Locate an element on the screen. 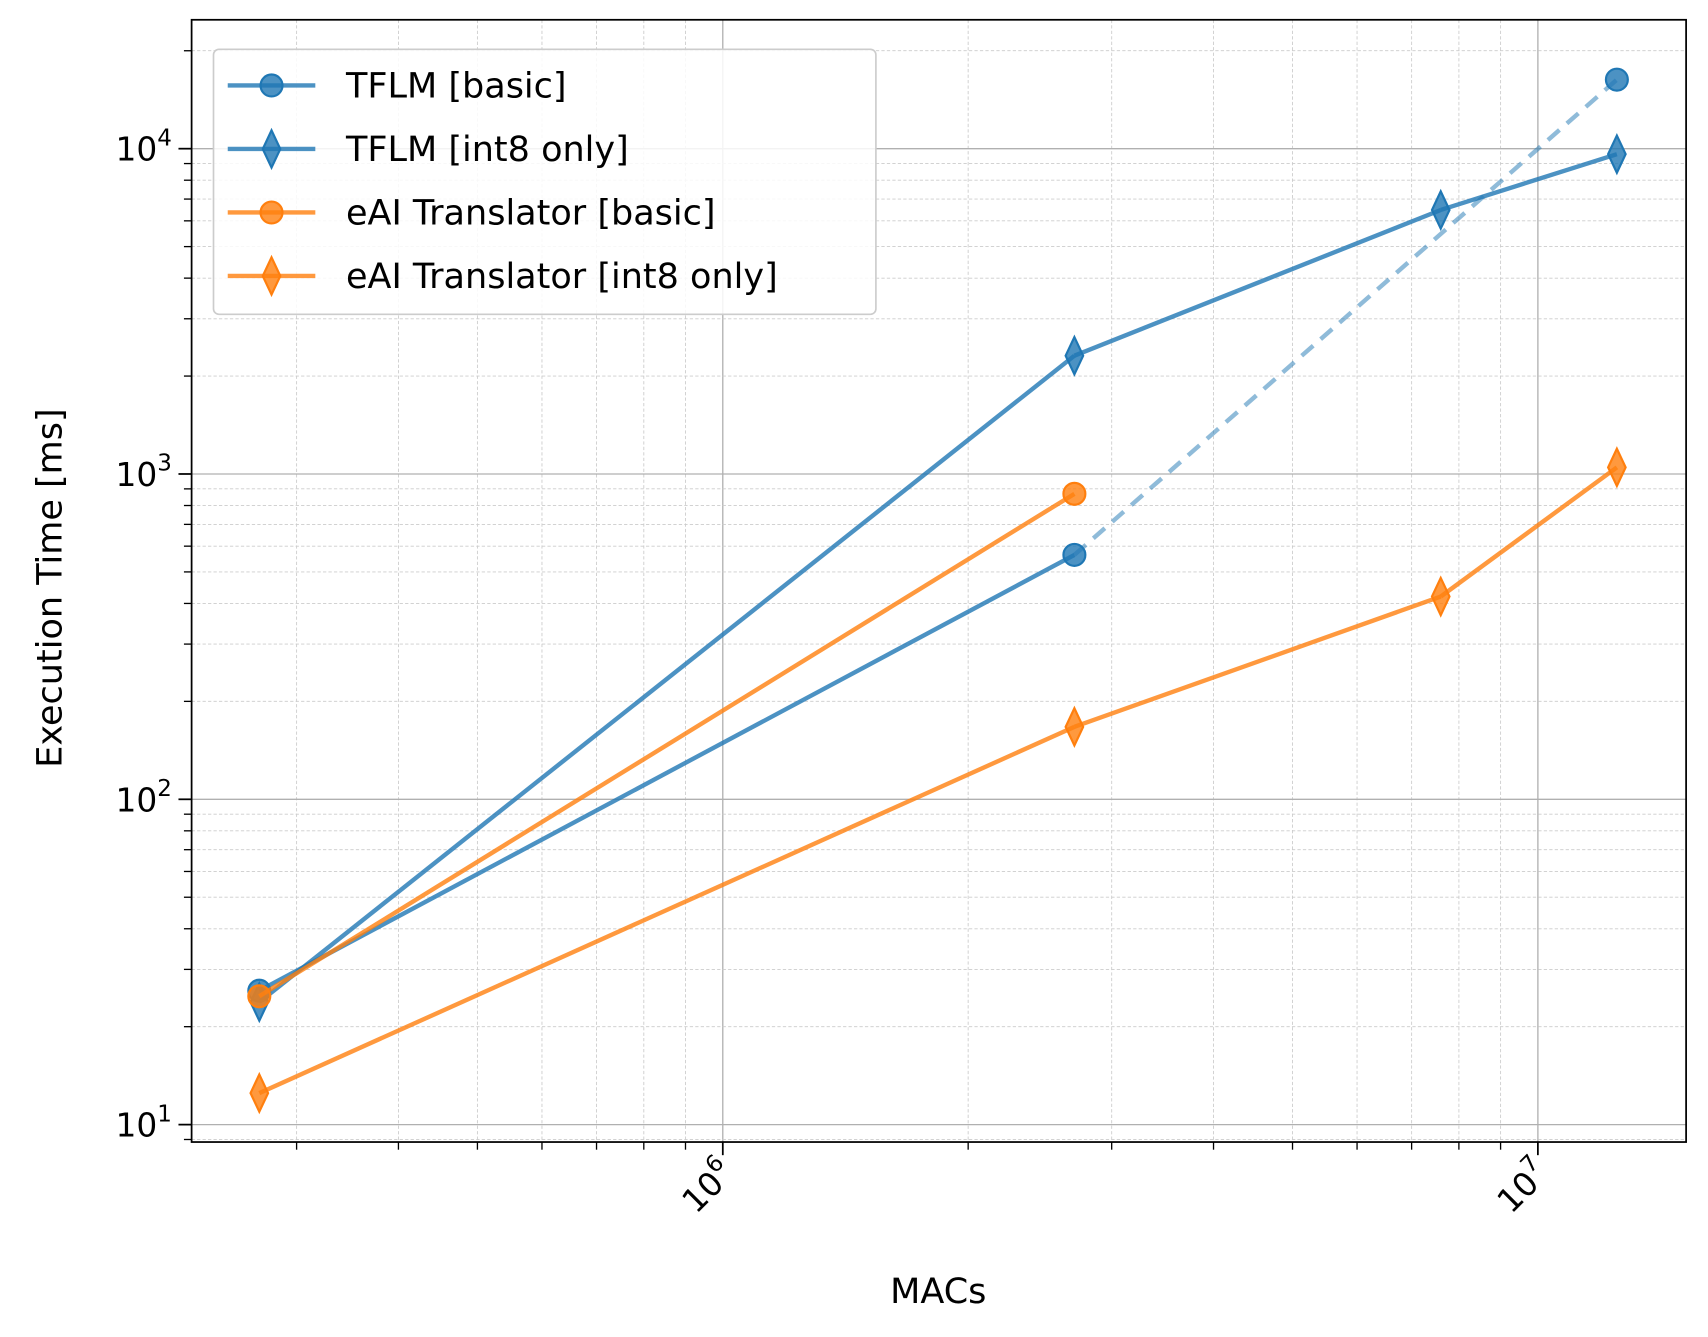 This screenshot has height=1337, width=1708. y-tick-label: 10¹ is located at coordinates (143, 1122).